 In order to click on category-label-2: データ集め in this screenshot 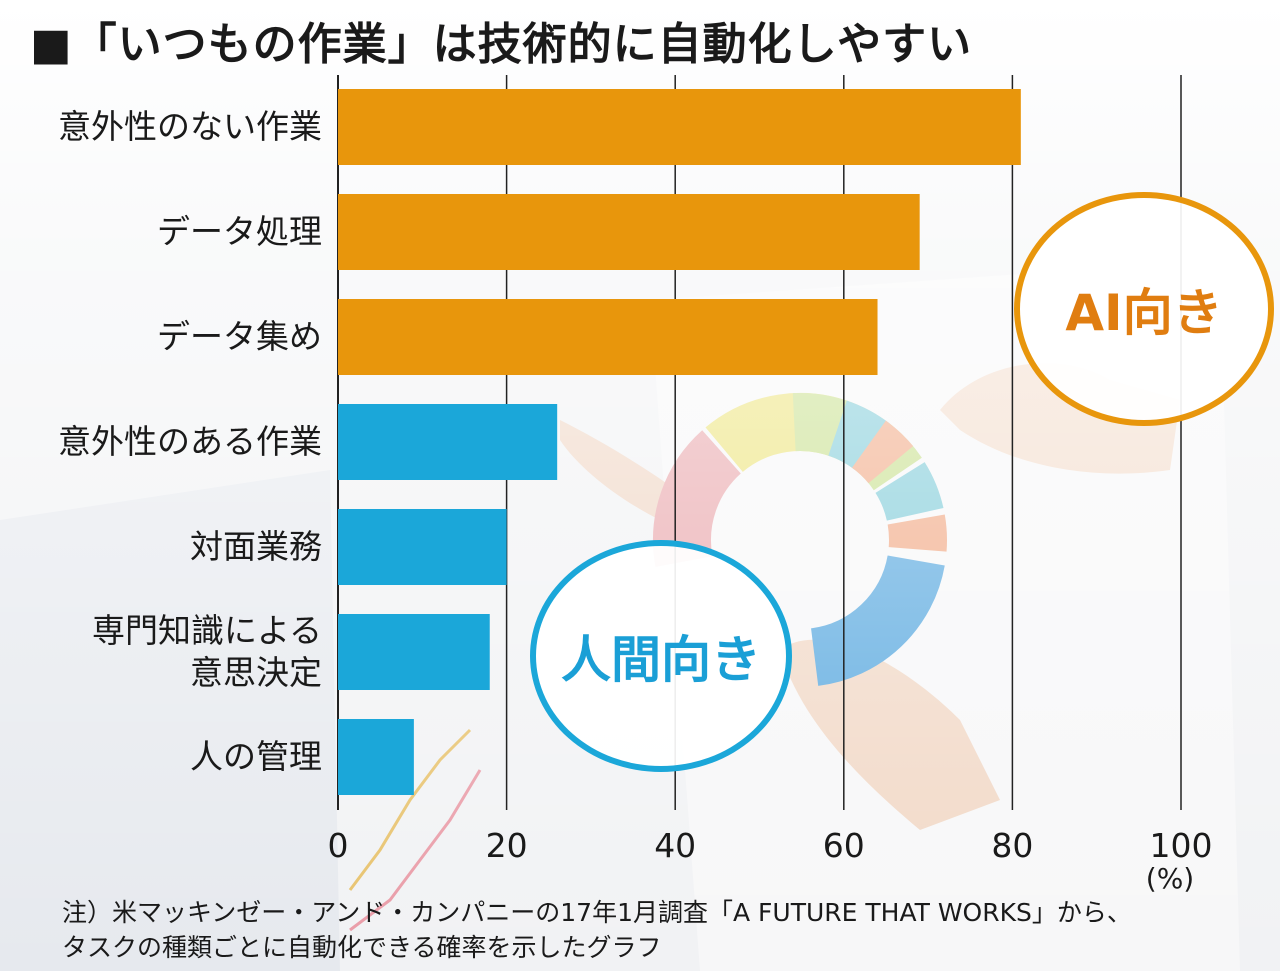, I will do `click(239, 337)`.